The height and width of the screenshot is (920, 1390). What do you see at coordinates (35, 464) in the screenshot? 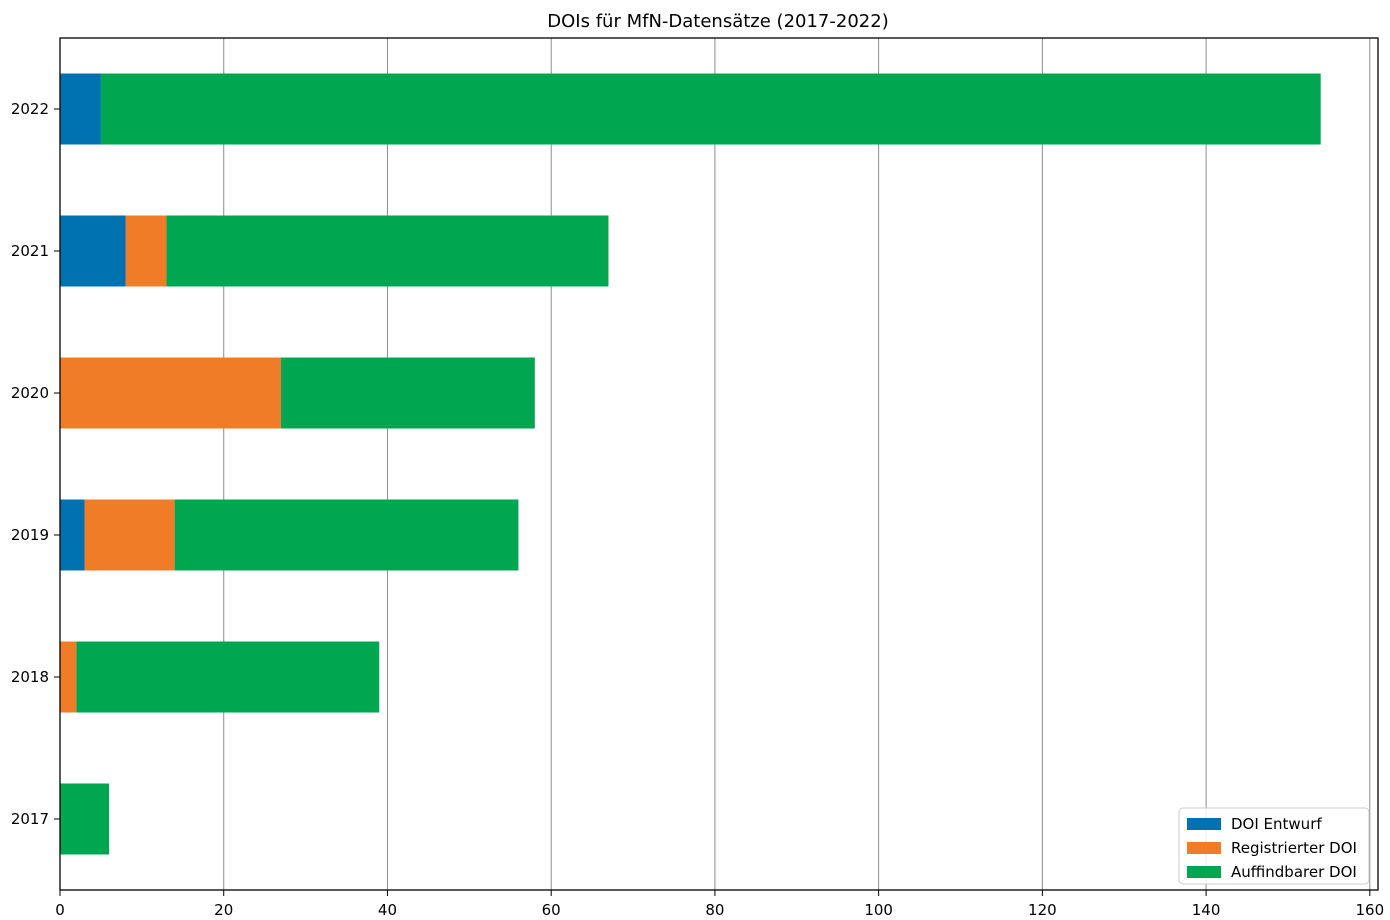
I see `y-axis: 2022 2021 2020 2019 2018 2017` at bounding box center [35, 464].